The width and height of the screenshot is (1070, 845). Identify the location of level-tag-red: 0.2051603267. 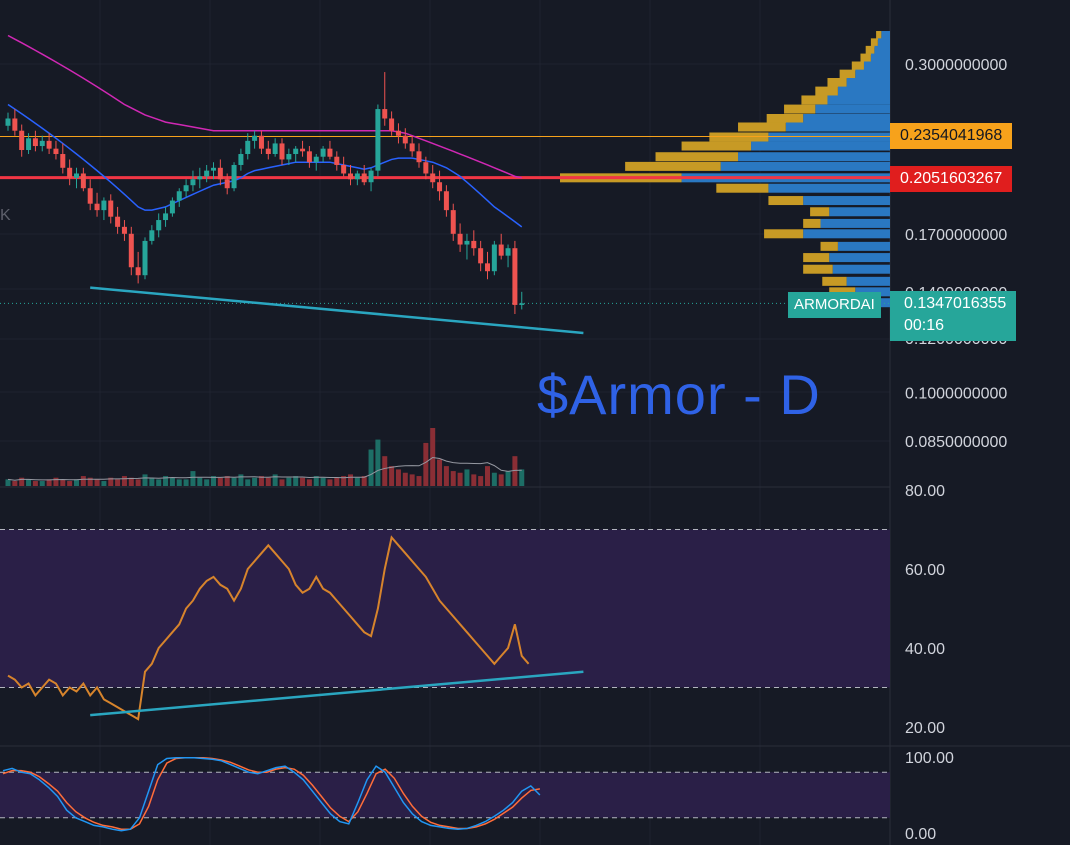
(951, 179).